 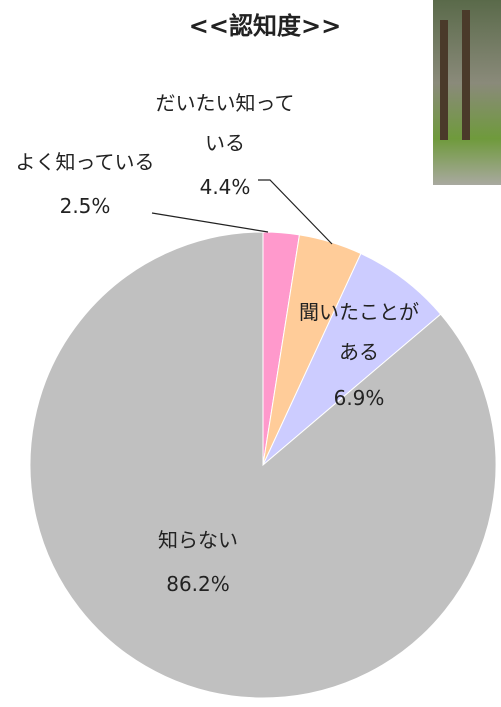 What do you see at coordinates (85, 184) in the screenshot?
I see `slice-label: よく知っている 2.5%` at bounding box center [85, 184].